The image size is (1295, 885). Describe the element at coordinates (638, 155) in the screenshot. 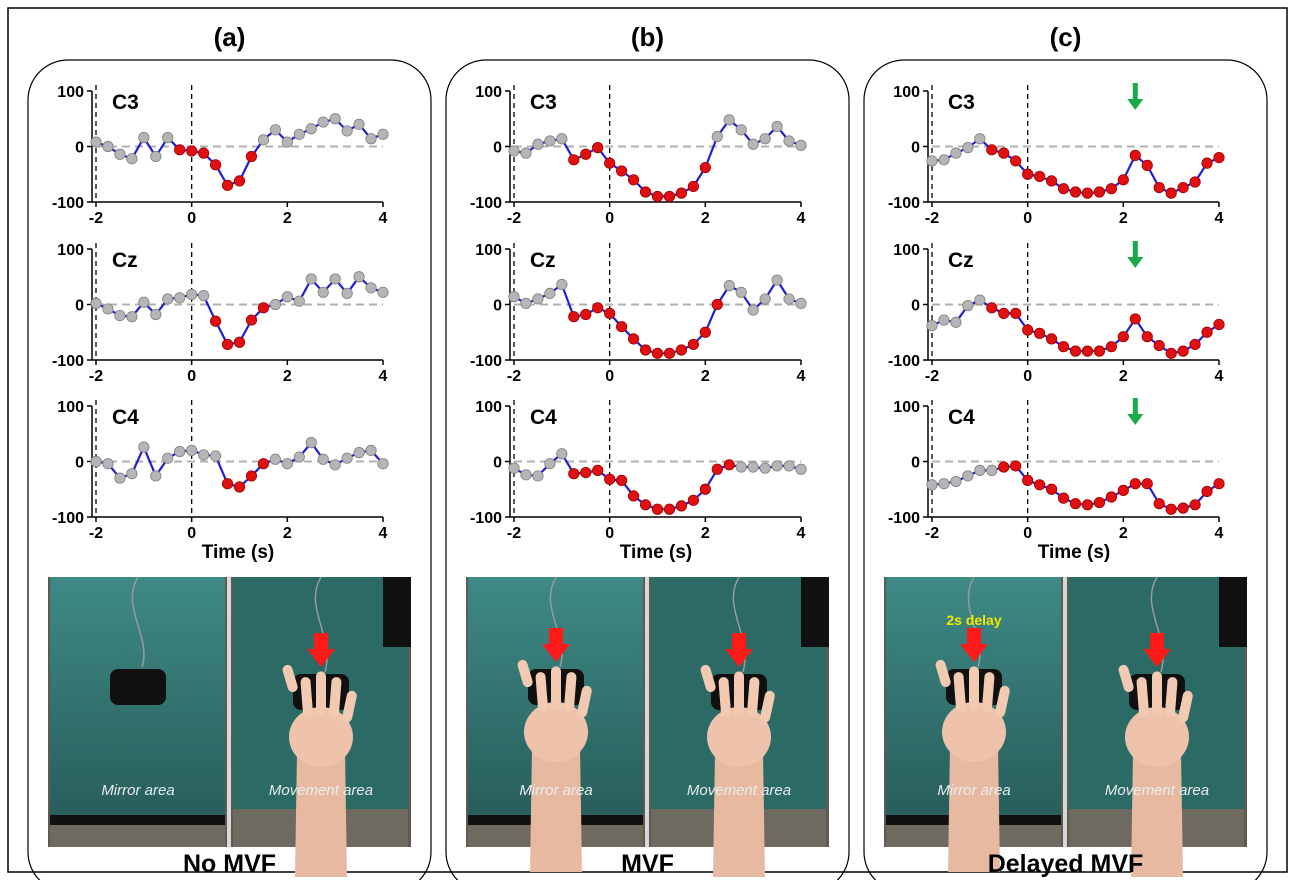

I see `chart-c3: 100 0 -100 -2 0 2 4 C3` at that location.